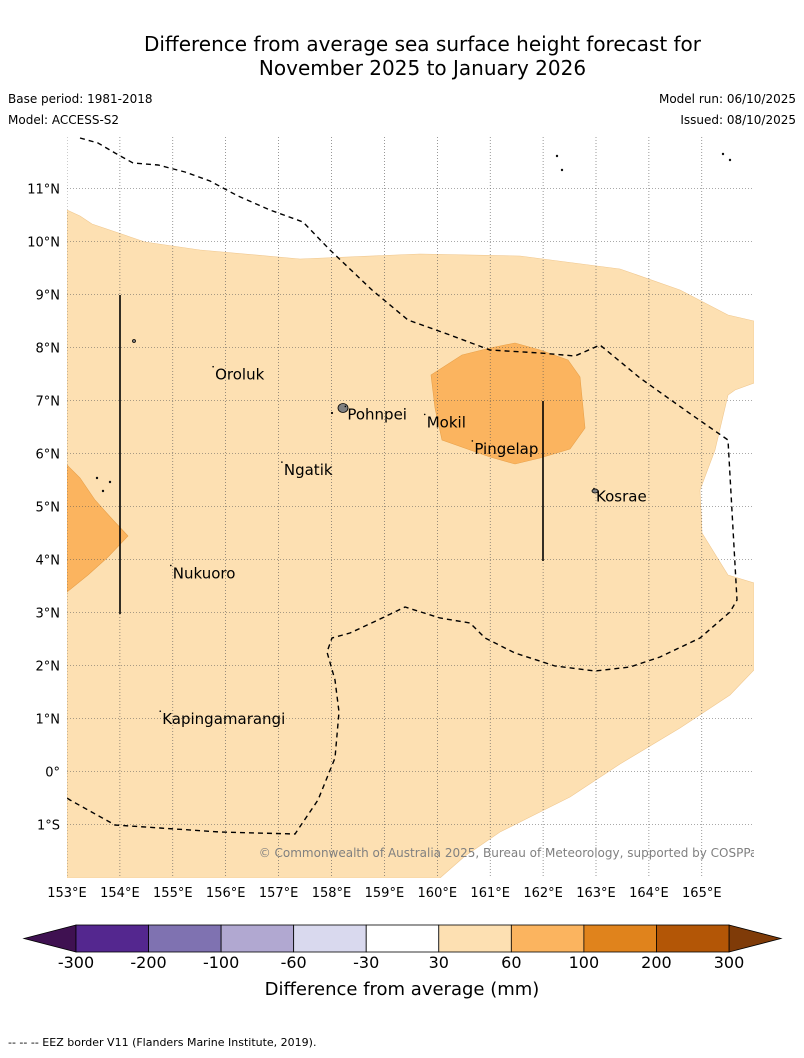 The height and width of the screenshot is (1058, 804). I want to click on title-line-2: November 2025 to January 2026, so click(422, 68).